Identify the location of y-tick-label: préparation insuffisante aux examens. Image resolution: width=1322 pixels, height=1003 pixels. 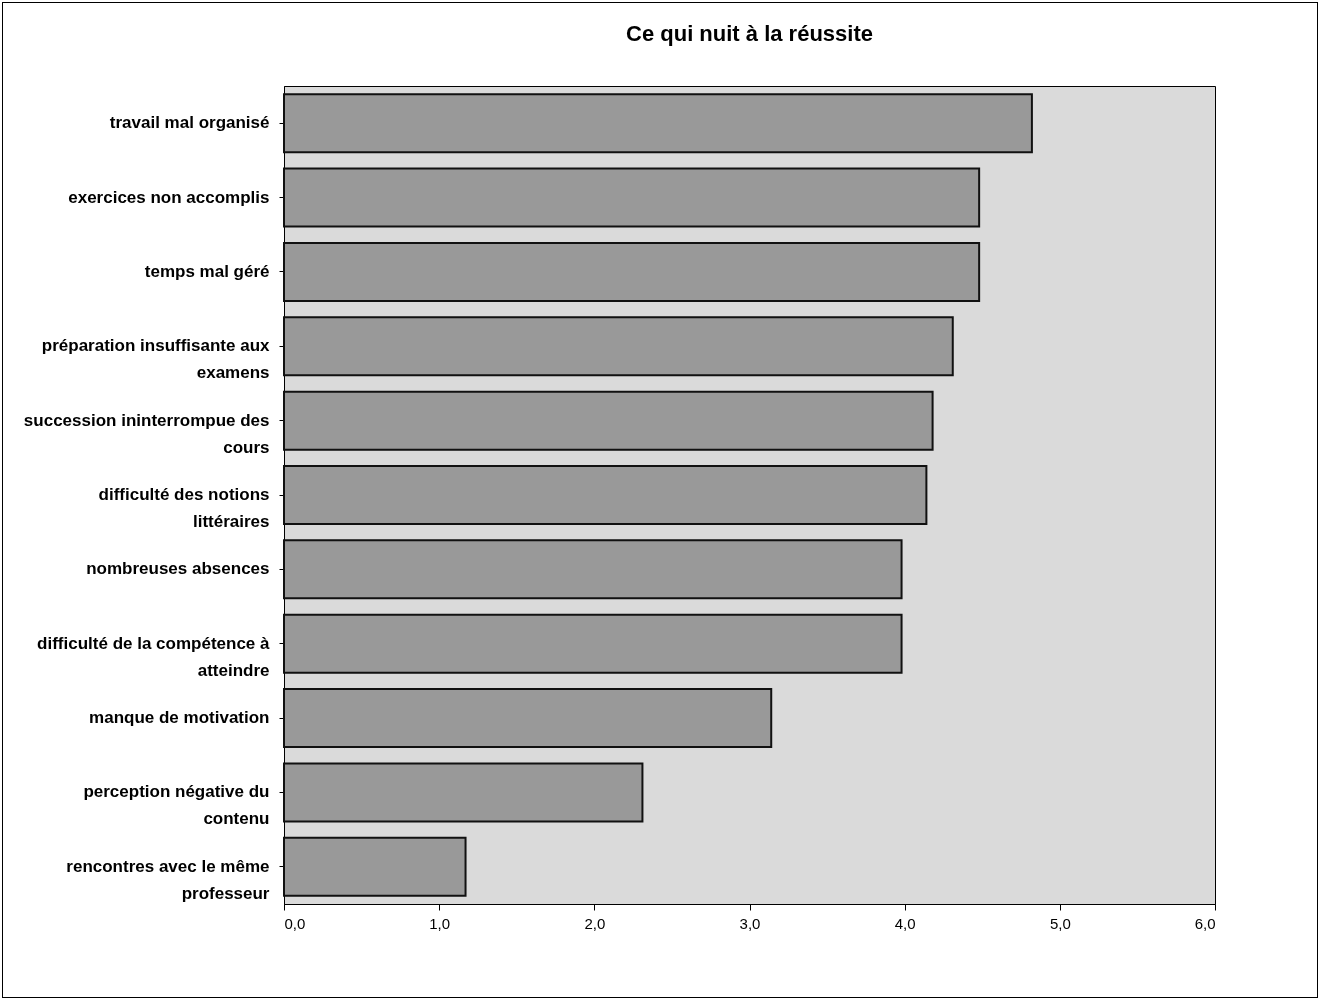
(156, 359).